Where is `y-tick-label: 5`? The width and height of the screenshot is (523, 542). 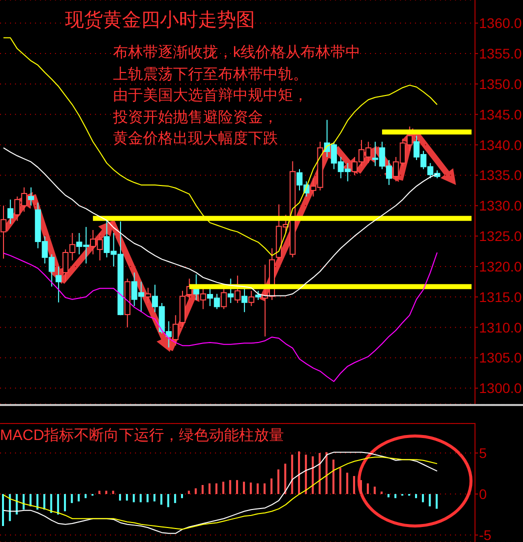 y-tick-label: 5 is located at coordinates (483, 452).